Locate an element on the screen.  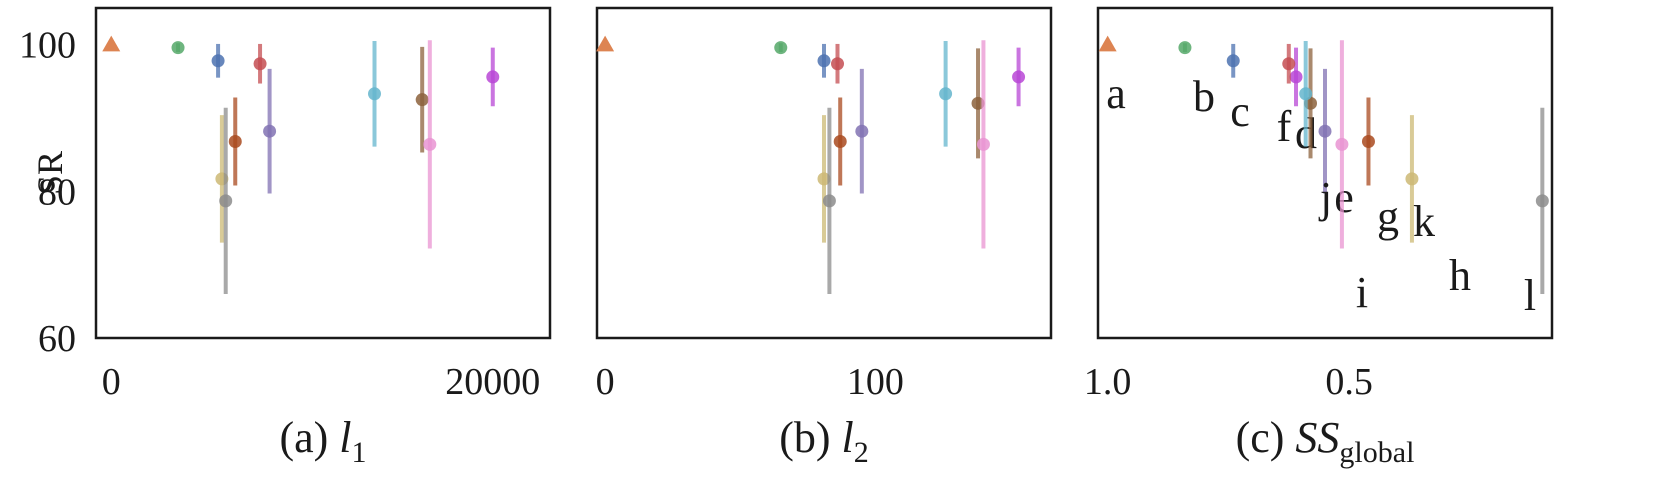
y-axis-label: SR is located at coordinates (50, 173).